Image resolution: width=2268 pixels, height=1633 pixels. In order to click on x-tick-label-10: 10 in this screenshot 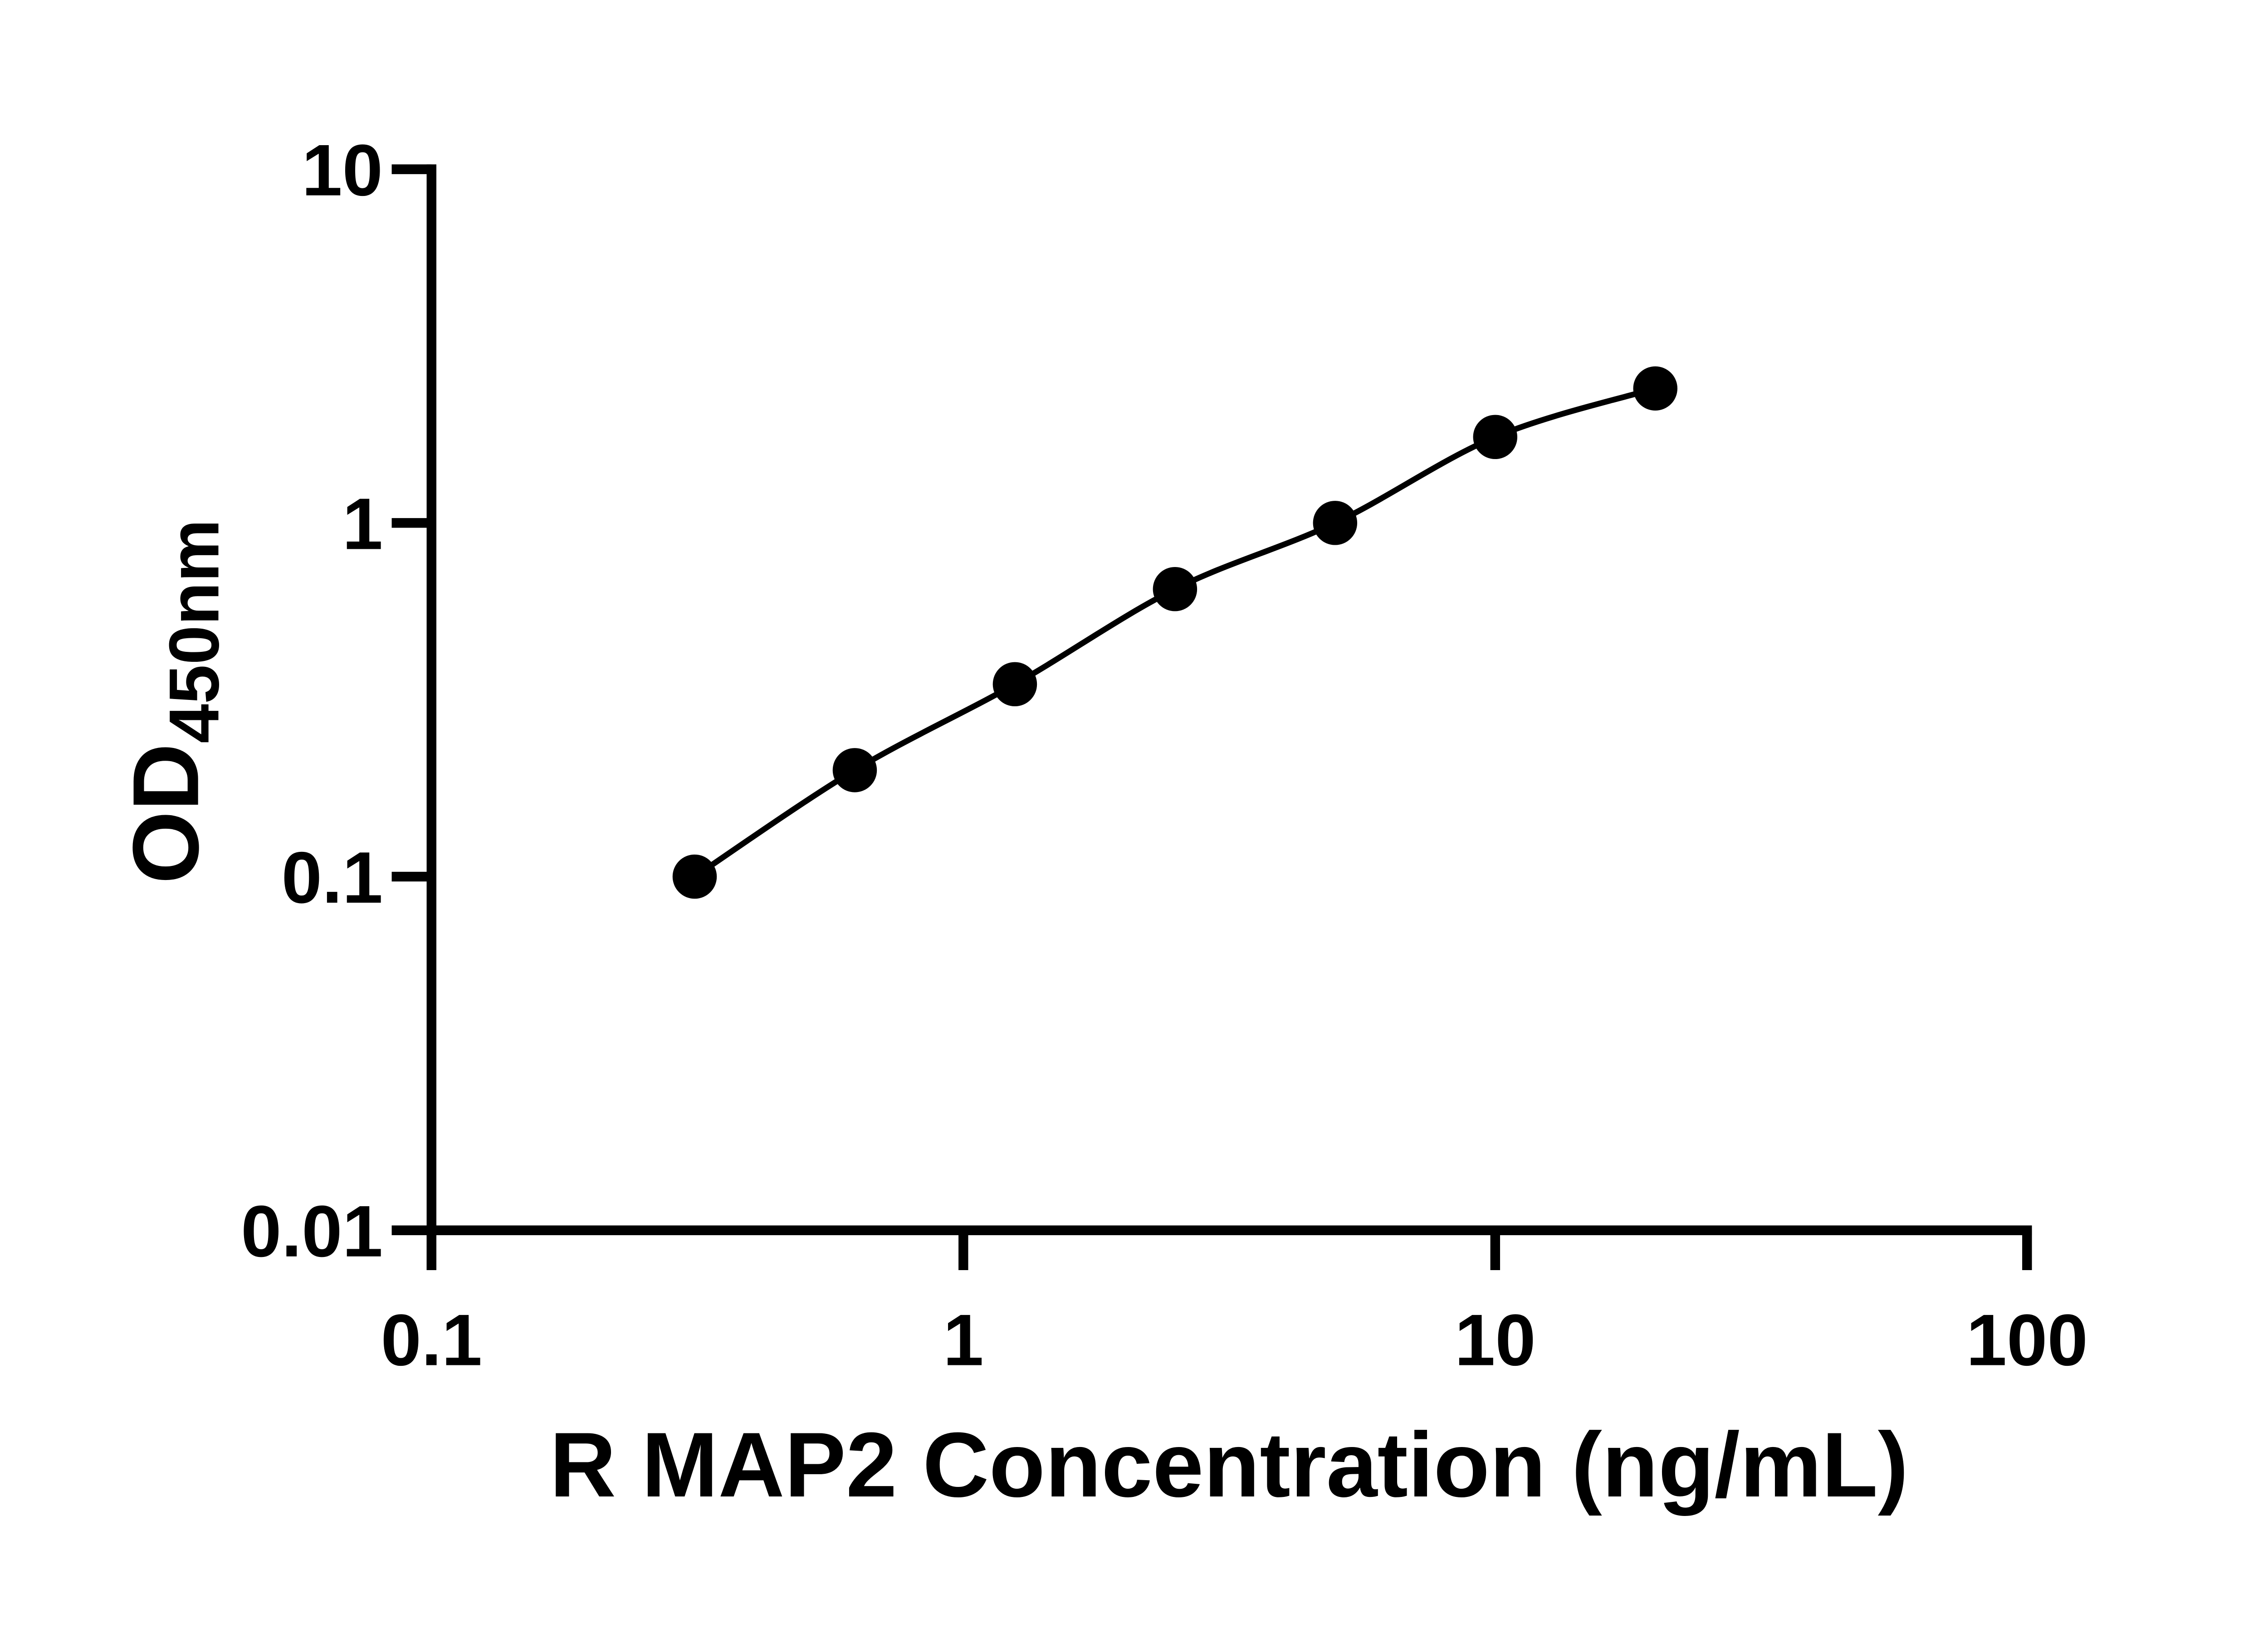, I will do `click(1495, 1340)`.